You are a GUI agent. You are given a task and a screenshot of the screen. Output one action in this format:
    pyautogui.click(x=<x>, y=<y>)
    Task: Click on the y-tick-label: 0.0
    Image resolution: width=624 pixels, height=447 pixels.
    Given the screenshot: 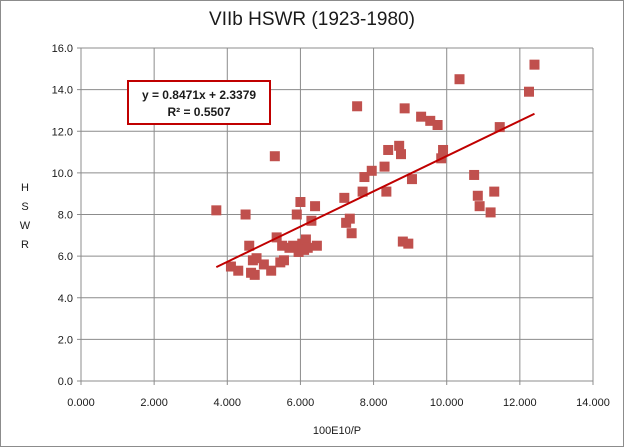 What is the action you would take?
    pyautogui.click(x=65, y=382)
    